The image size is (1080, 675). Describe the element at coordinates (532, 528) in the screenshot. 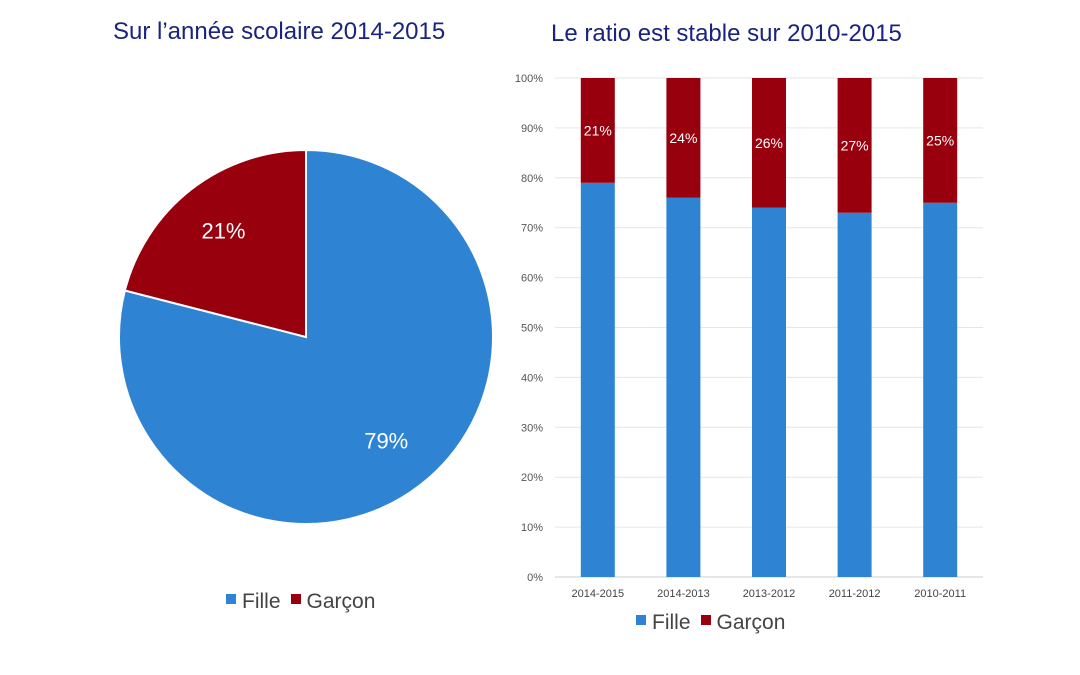

I see `y-tick-label: 10%` at that location.